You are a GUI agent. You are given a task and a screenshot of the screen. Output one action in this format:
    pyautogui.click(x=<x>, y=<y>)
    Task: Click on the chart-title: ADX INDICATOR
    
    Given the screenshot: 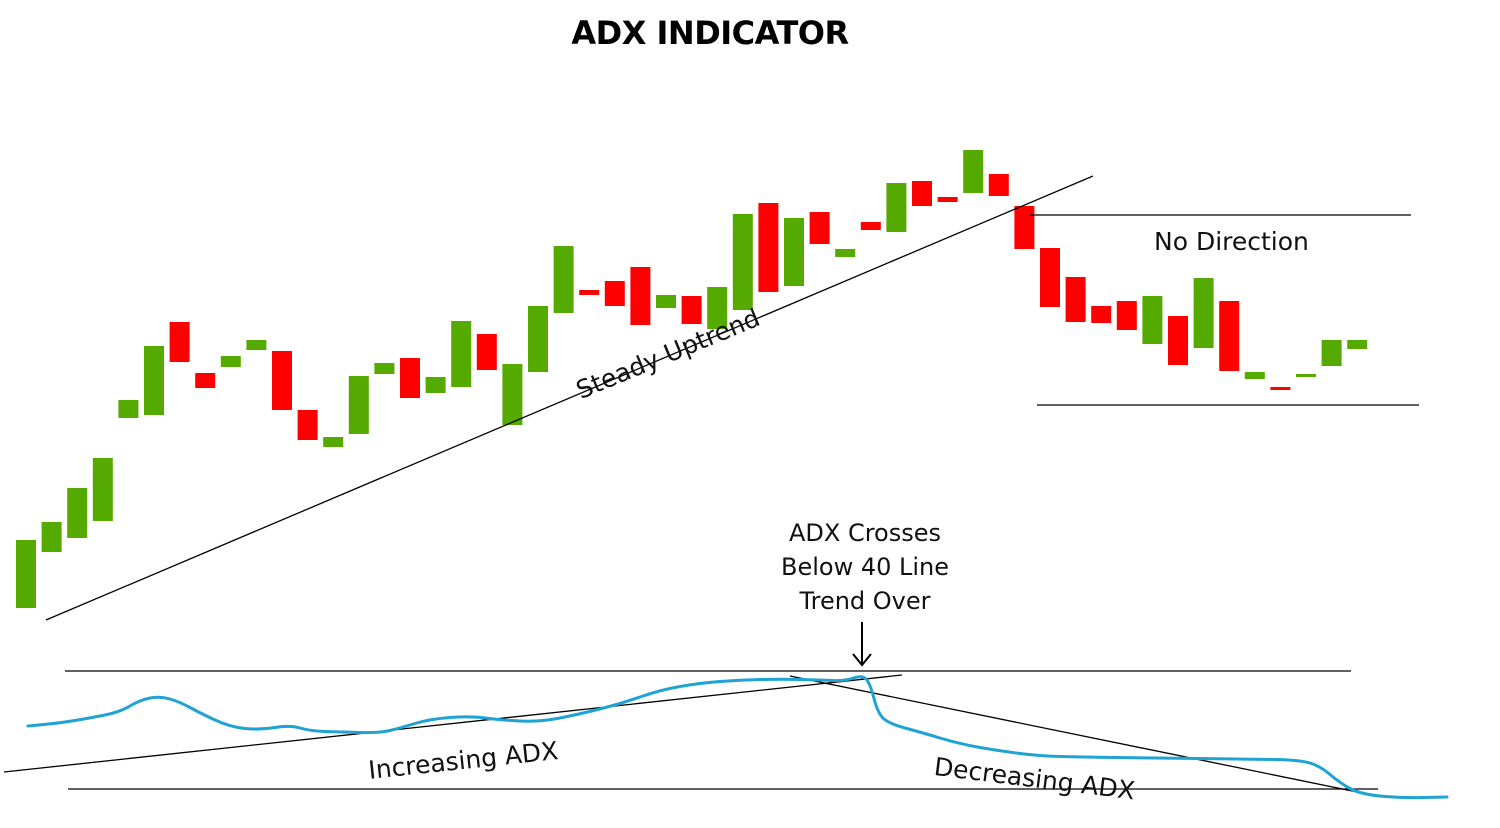 What is the action you would take?
    pyautogui.click(x=710, y=33)
    